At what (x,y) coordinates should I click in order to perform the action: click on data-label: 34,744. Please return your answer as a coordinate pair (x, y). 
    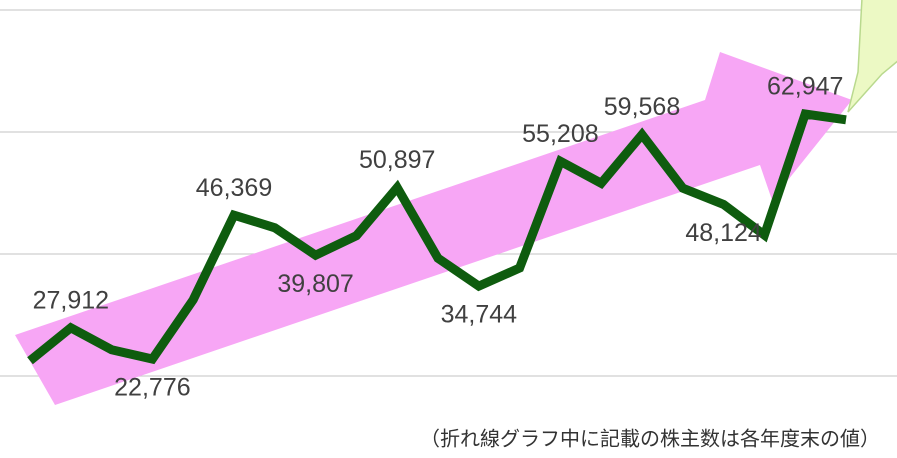
    Looking at the image, I should click on (479, 315).